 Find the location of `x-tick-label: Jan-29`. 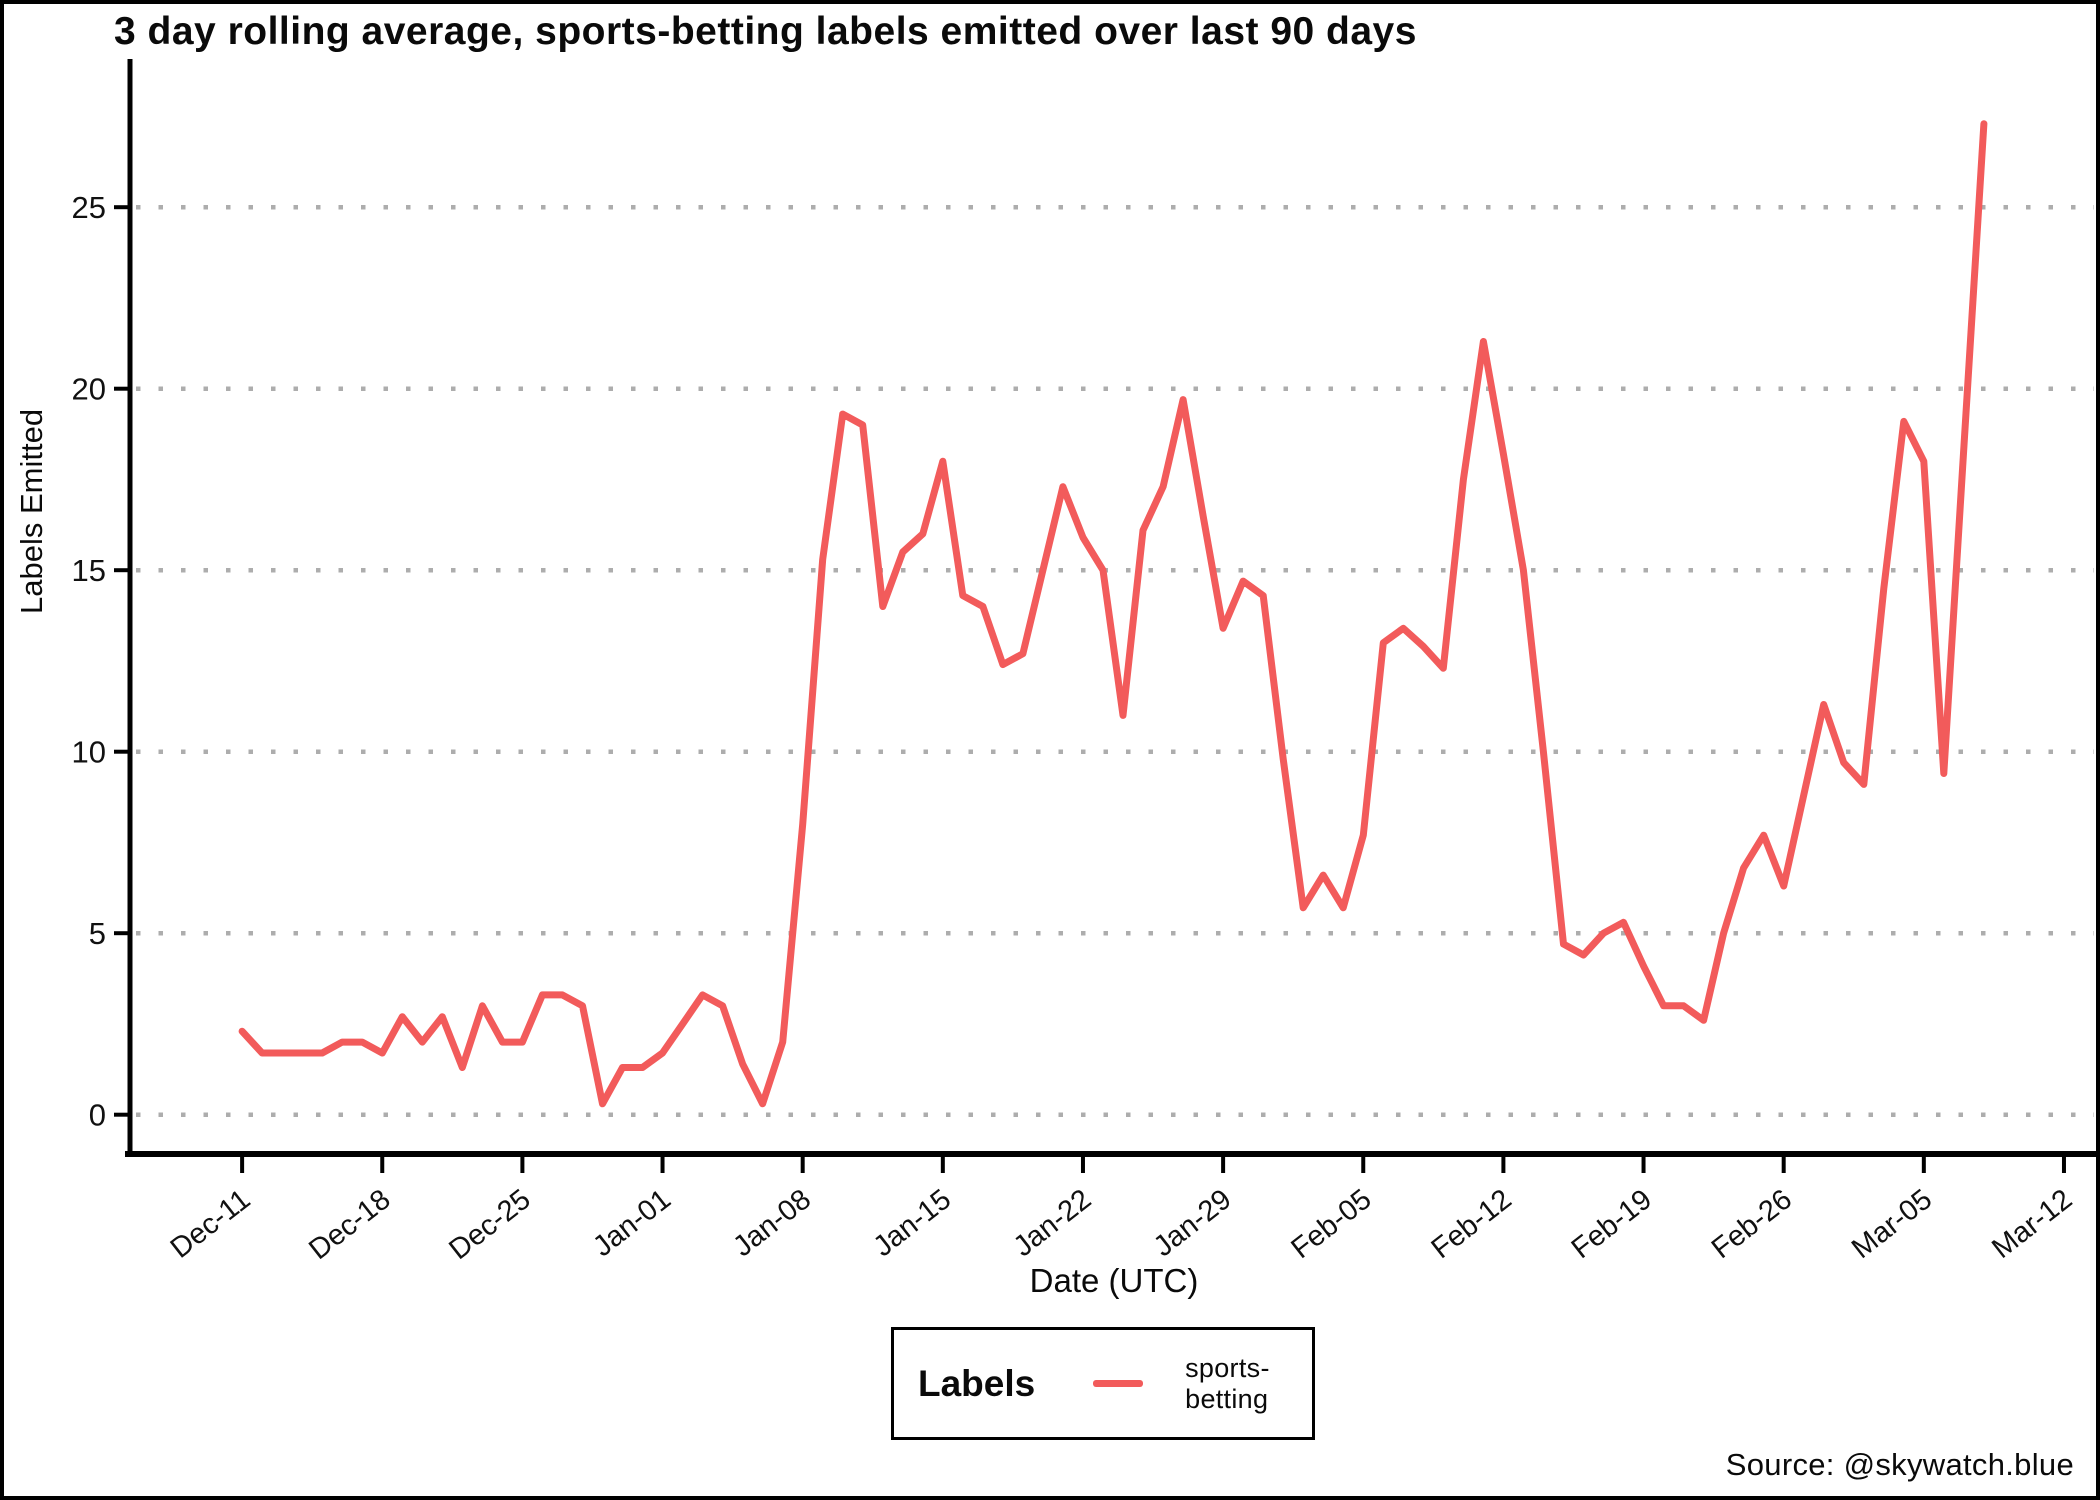

x-tick-label: Jan-29 is located at coordinates (1193, 1223).